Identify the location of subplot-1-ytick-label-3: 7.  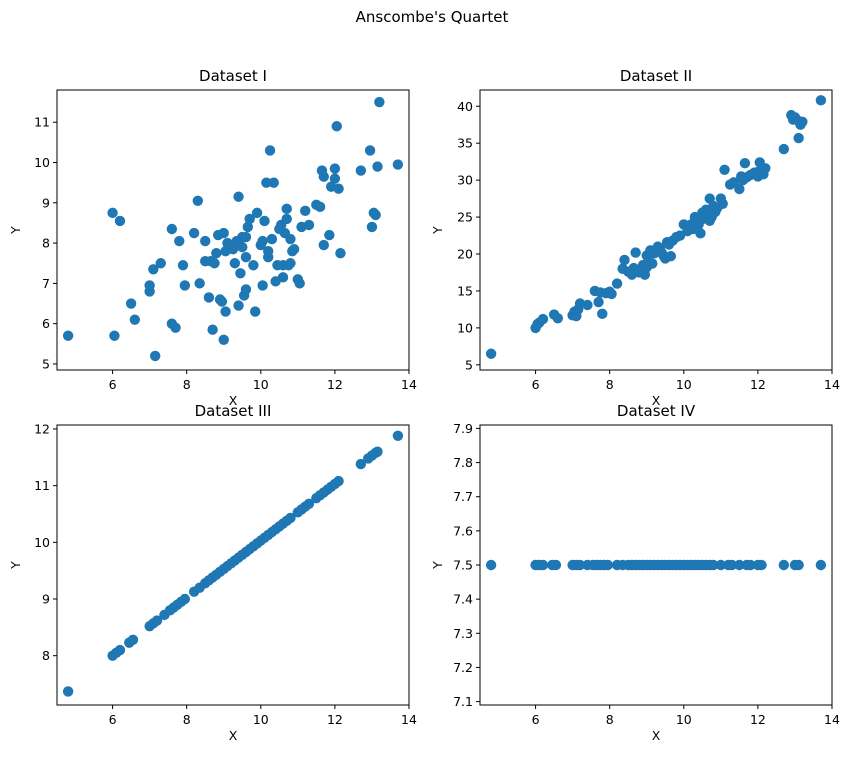
(46, 283).